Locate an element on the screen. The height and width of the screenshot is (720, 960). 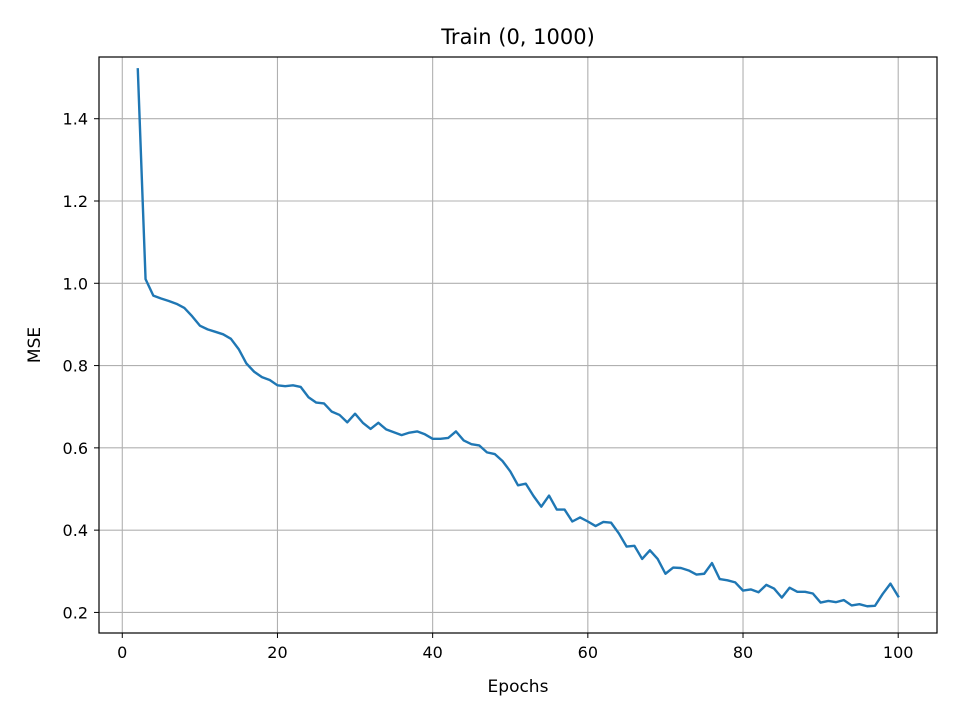
x-tick-label: 40 is located at coordinates (432, 652).